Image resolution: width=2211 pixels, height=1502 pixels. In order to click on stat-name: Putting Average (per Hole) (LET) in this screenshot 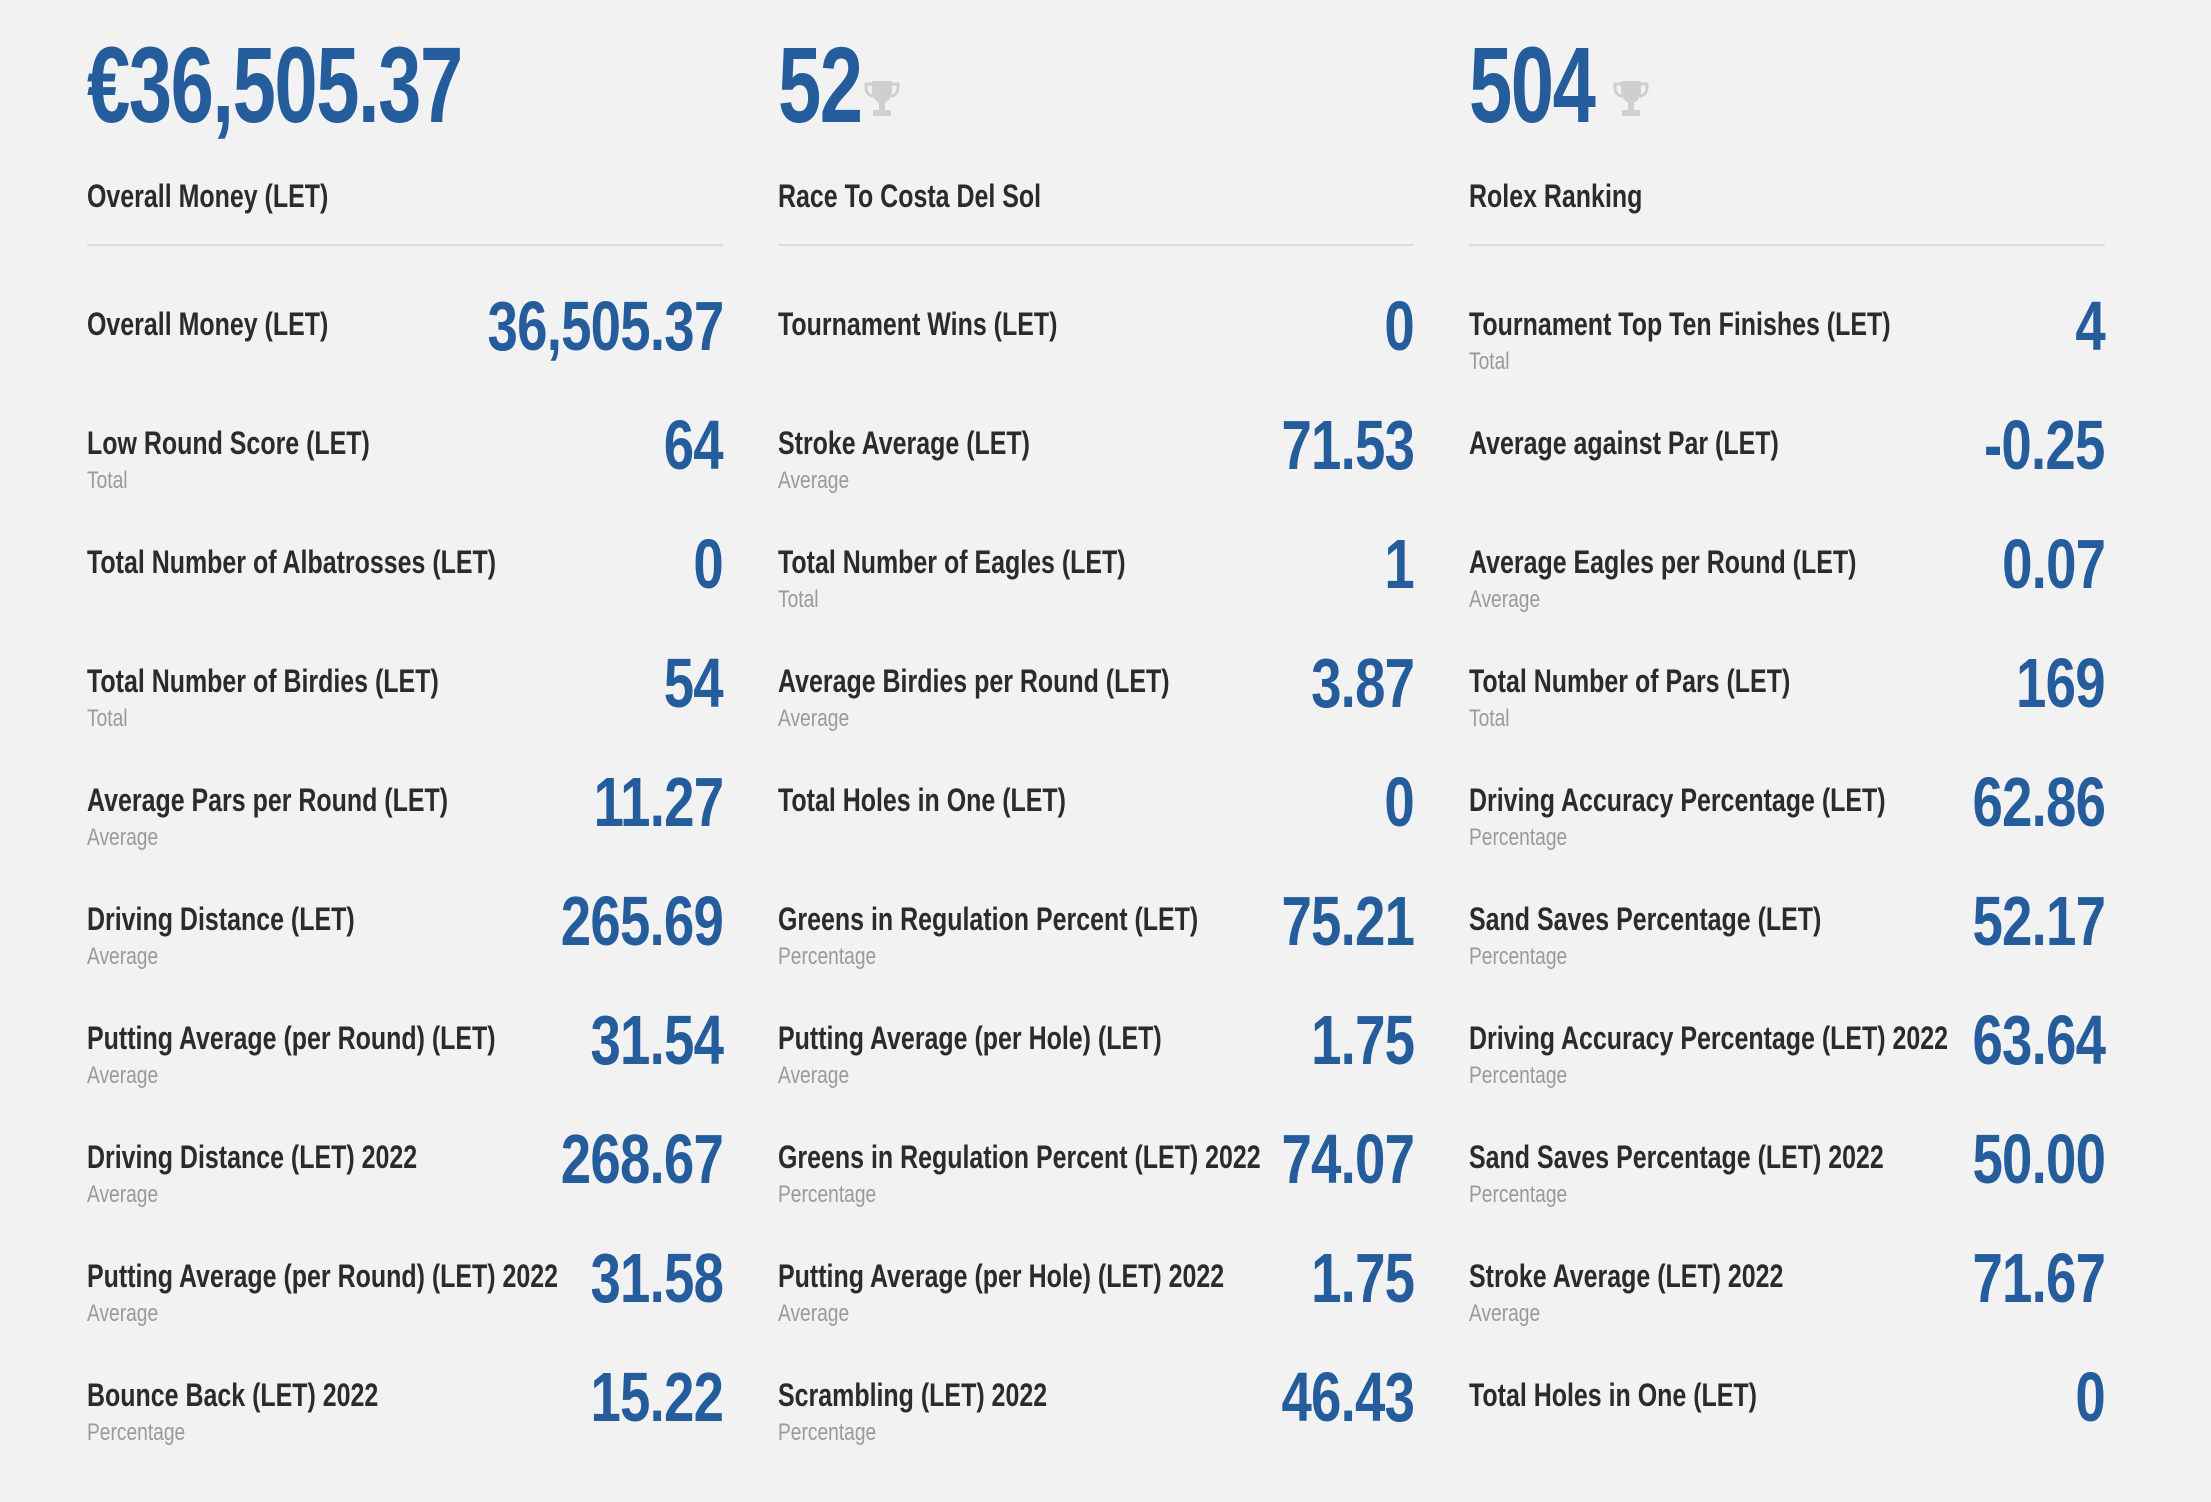, I will do `click(970, 1038)`.